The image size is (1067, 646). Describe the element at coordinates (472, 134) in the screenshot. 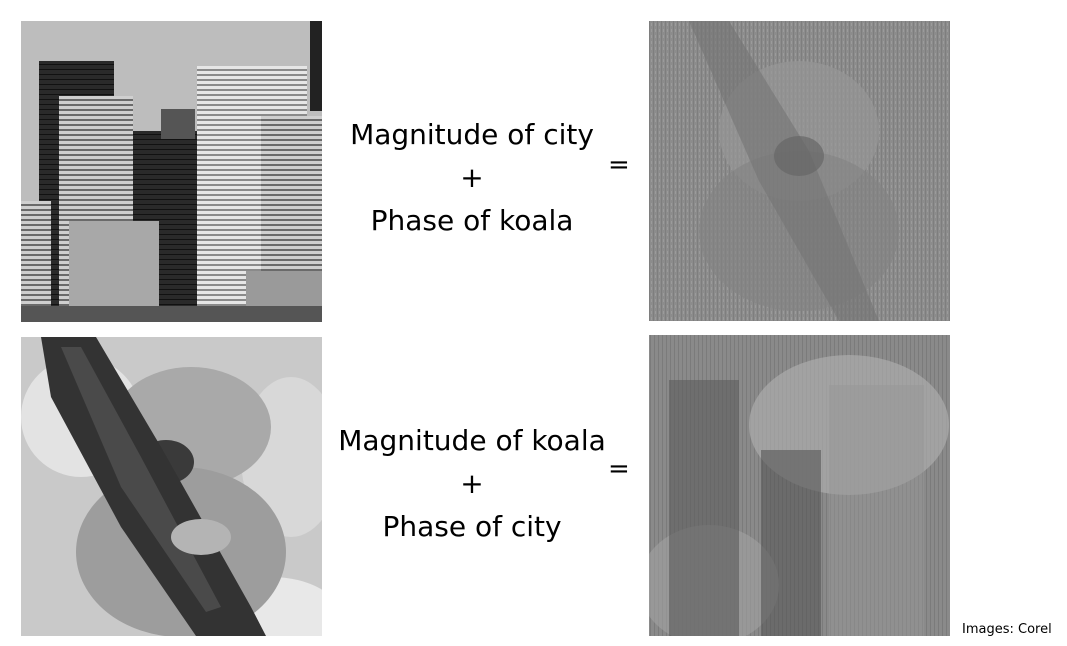

I see `equation-line-magnitude: Magnitude of city` at that location.